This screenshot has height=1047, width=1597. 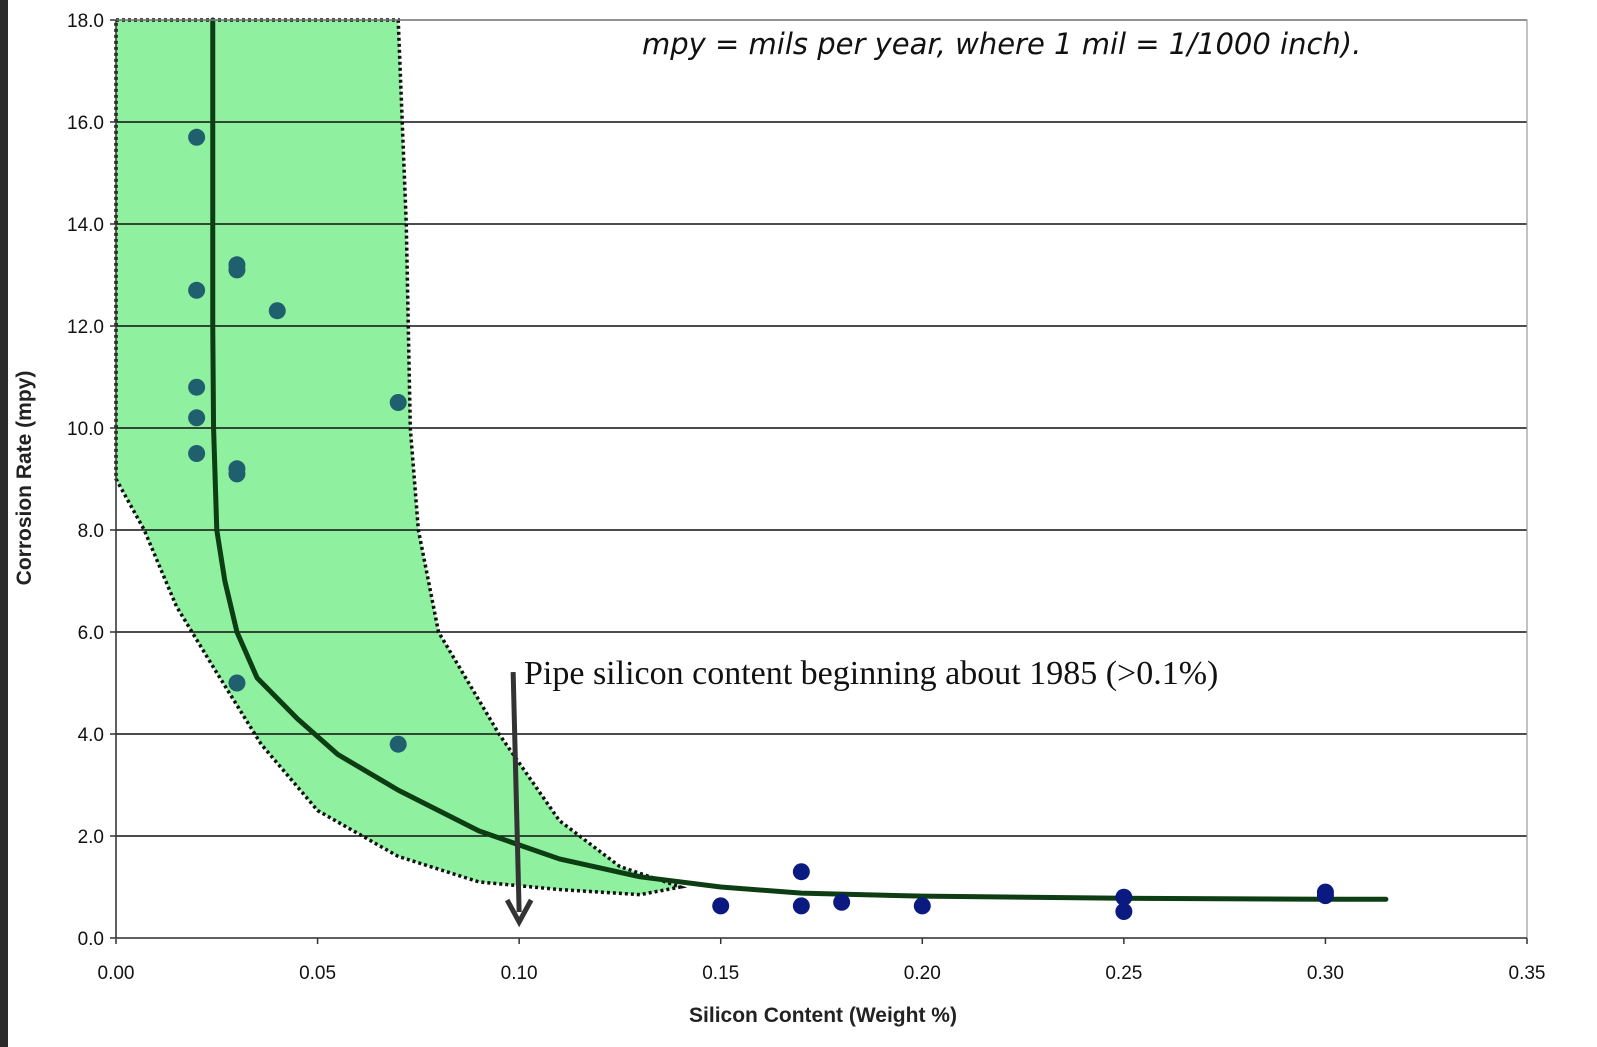 I want to click on y-axis-title: Corrosion Rate (mpy), so click(x=24, y=478).